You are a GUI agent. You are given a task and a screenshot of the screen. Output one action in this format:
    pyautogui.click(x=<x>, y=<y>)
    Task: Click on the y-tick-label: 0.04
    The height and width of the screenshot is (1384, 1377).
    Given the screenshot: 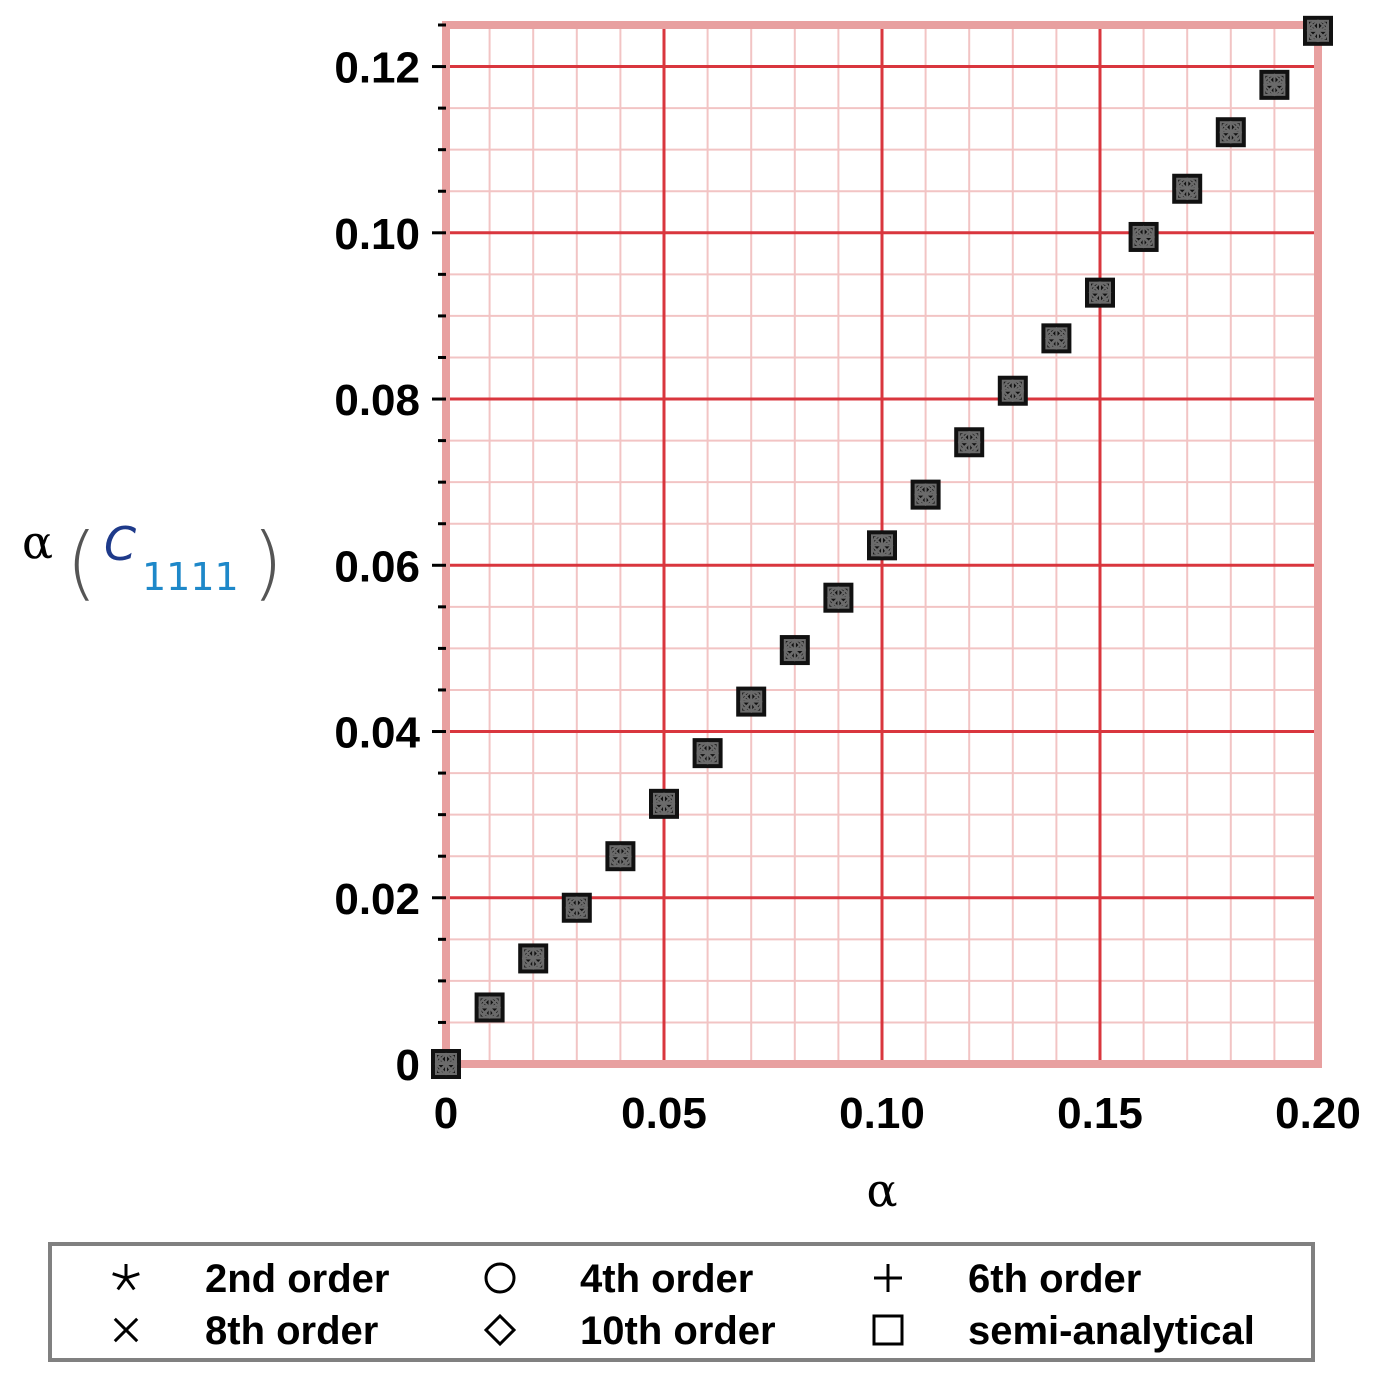 What is the action you would take?
    pyautogui.click(x=377, y=733)
    